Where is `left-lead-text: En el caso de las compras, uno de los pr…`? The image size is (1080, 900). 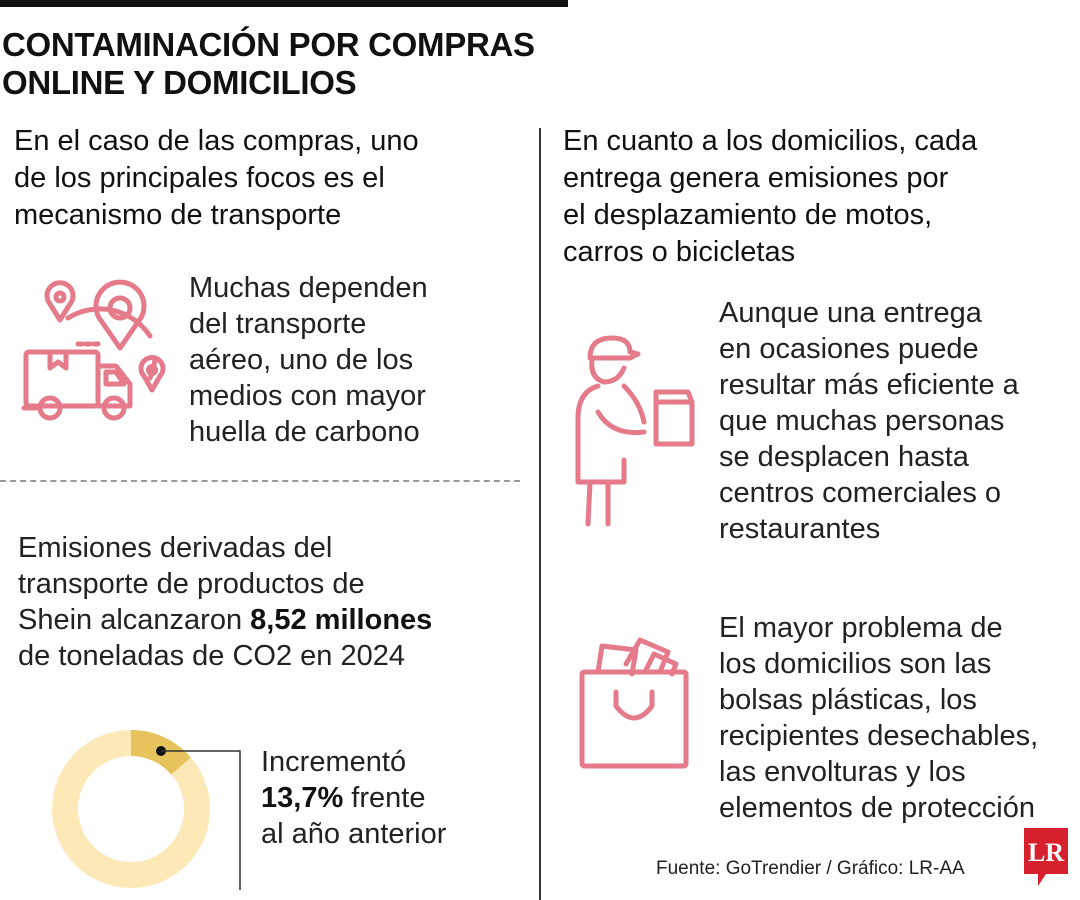
left-lead-text: En el caso de las compras, uno de los pr… is located at coordinates (216, 178).